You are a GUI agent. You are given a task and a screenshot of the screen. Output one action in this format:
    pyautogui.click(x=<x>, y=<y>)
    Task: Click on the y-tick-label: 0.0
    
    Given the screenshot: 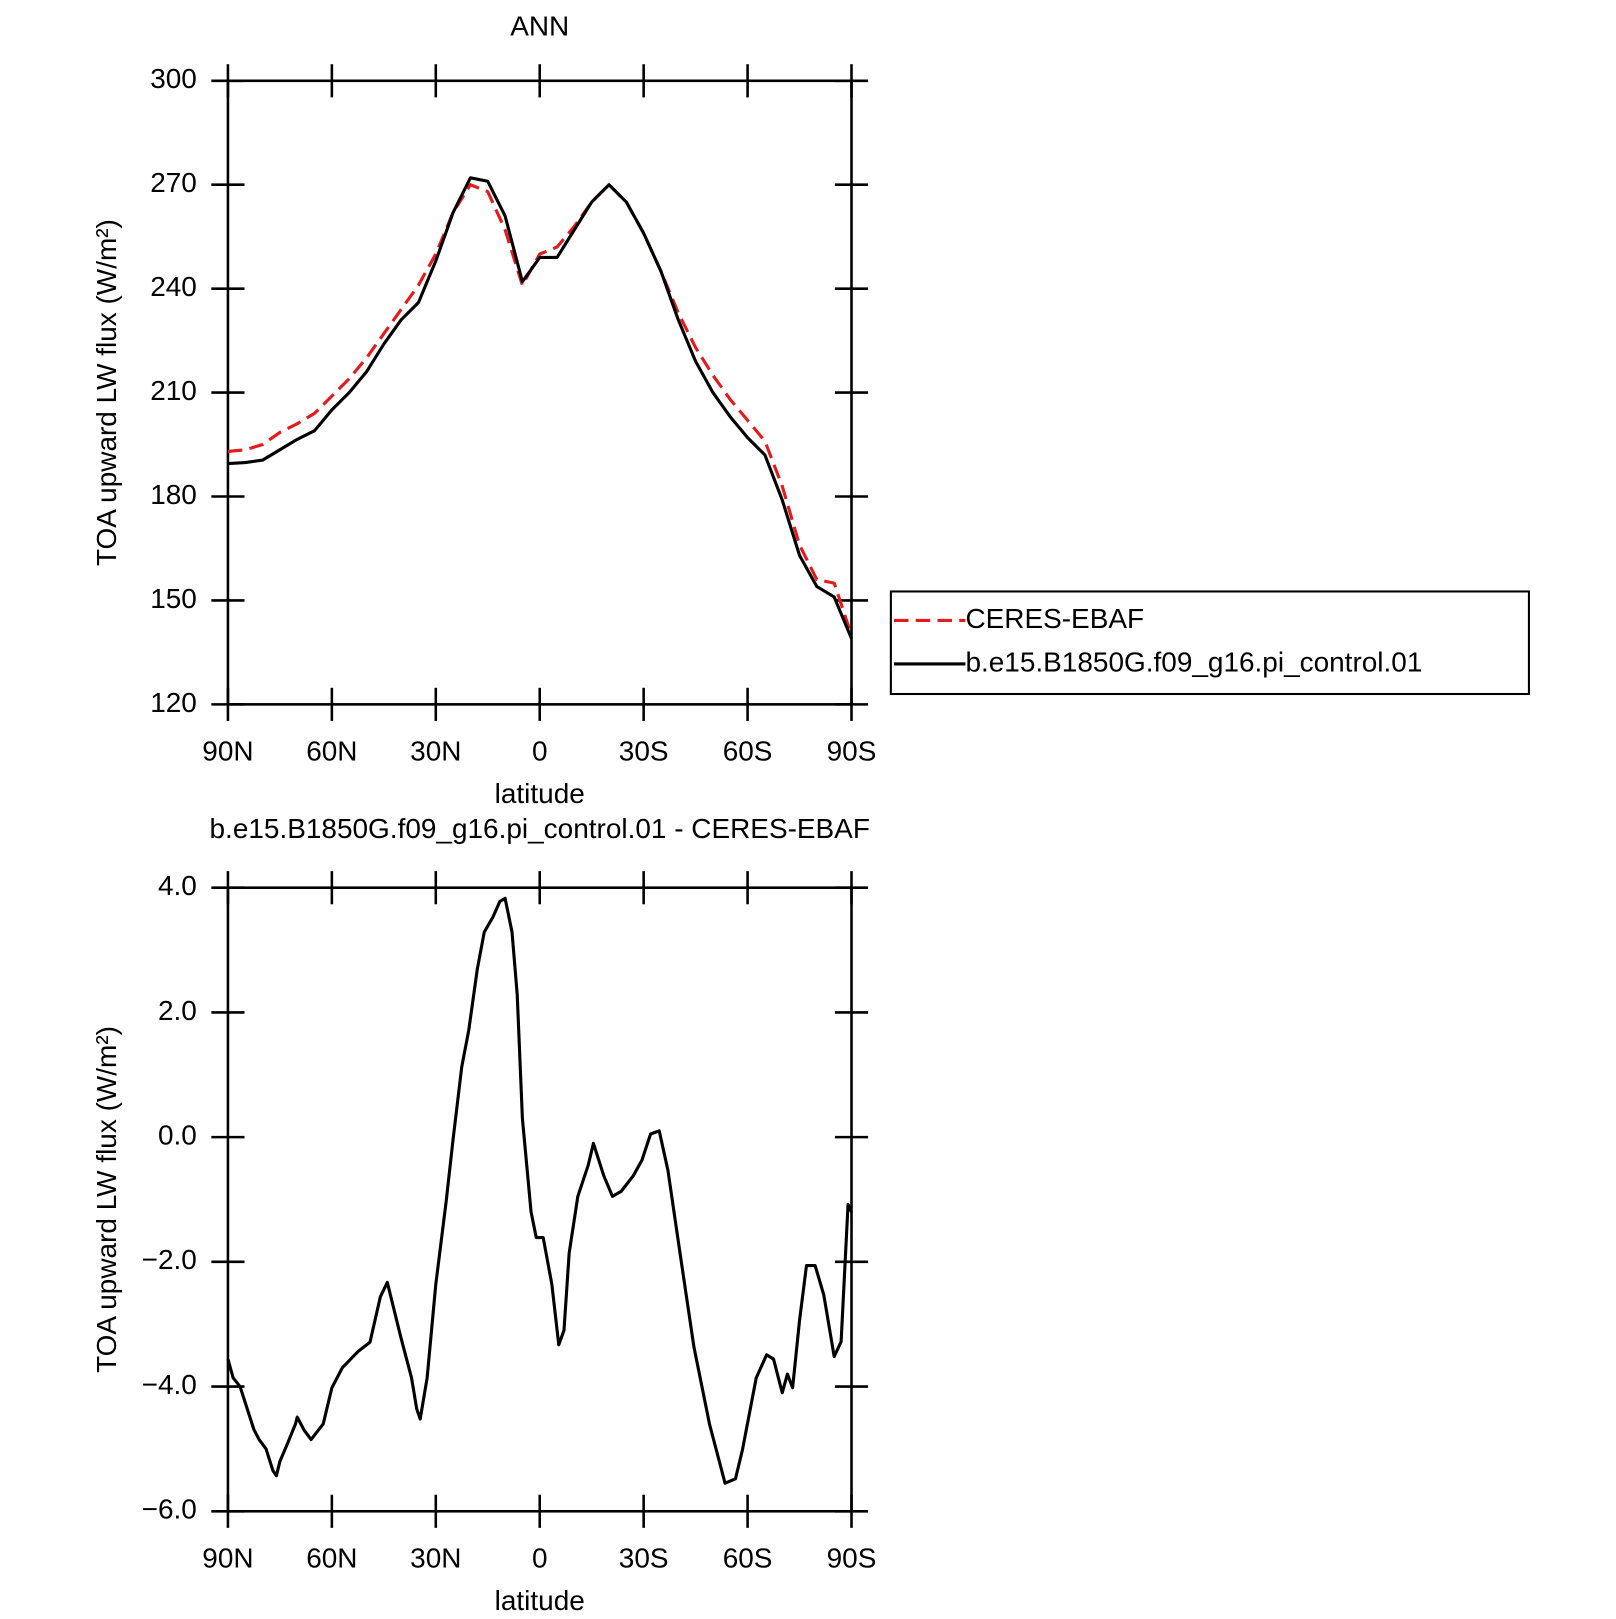 What is the action you would take?
    pyautogui.click(x=177, y=1135)
    